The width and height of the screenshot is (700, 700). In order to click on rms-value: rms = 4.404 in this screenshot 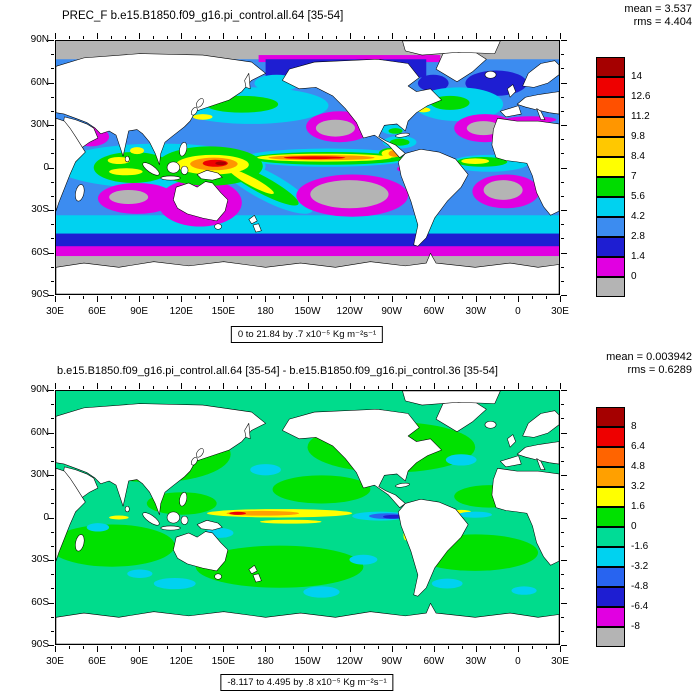, I will do `click(662, 22)`.